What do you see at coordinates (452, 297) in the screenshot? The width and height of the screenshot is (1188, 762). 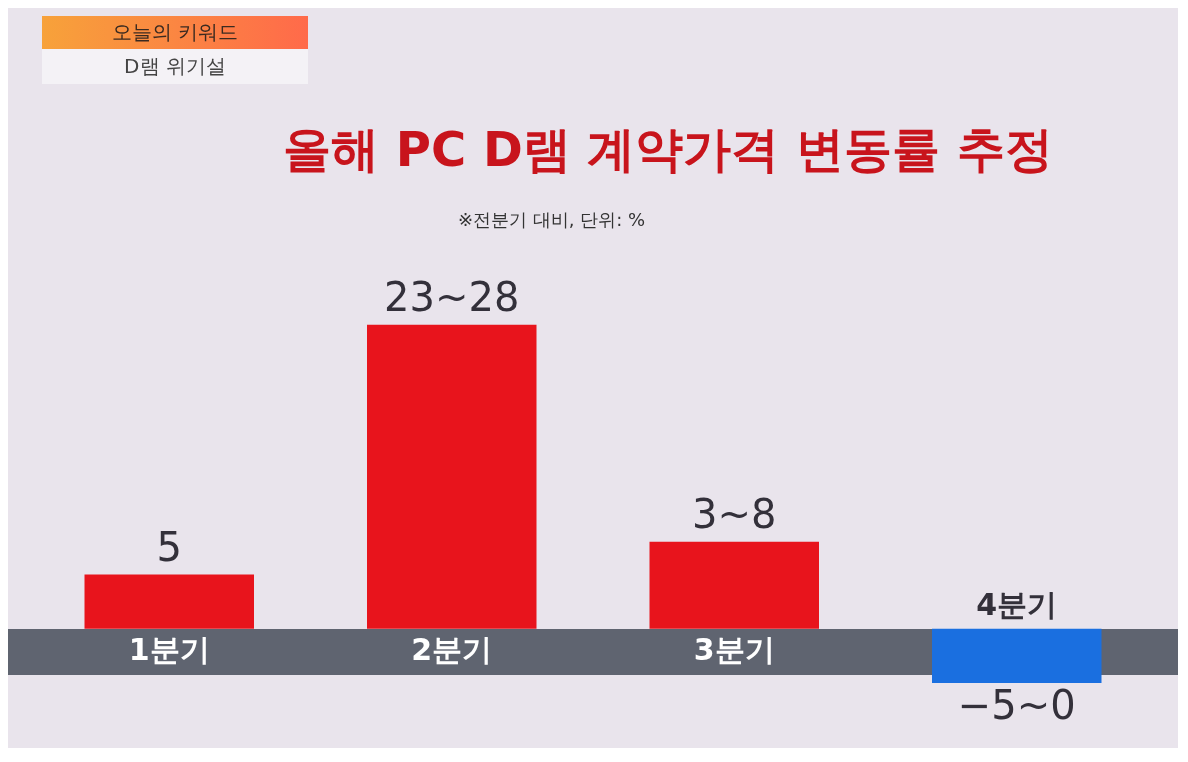 I see `data-label: 23~28` at bounding box center [452, 297].